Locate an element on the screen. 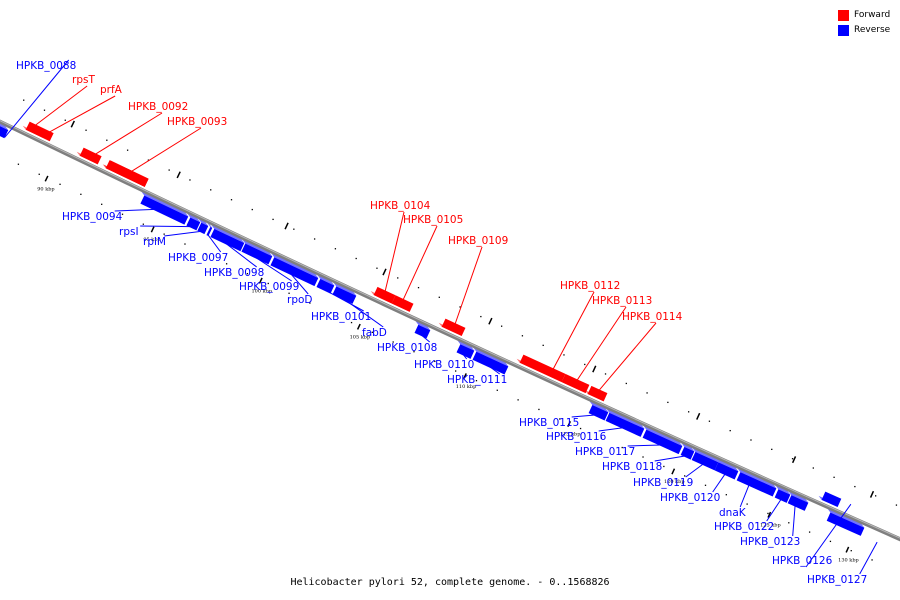  gene-block-HPKB_0127-face is located at coordinates (845, 524).